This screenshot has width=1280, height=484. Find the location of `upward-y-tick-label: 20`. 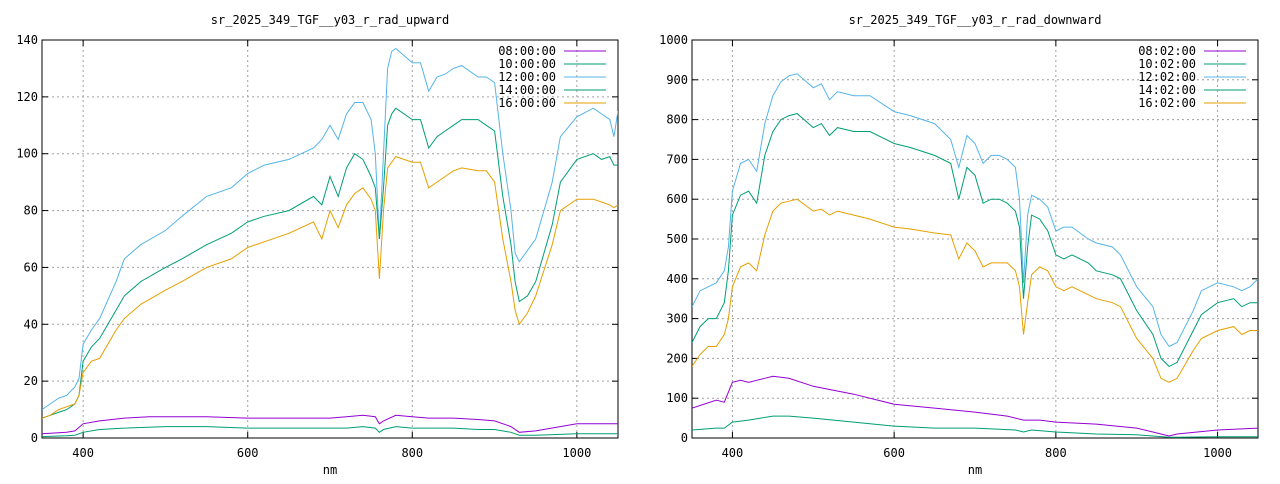

upward-y-tick-label: 20 is located at coordinates (31, 381).